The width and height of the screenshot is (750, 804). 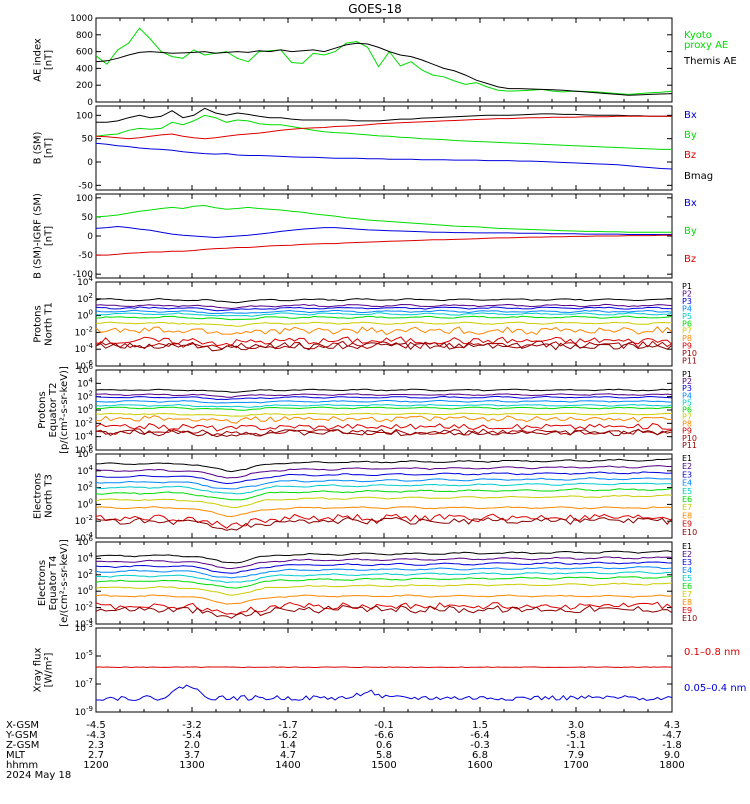 I want to click on ephemeris-value: 1500, so click(x=383, y=765).